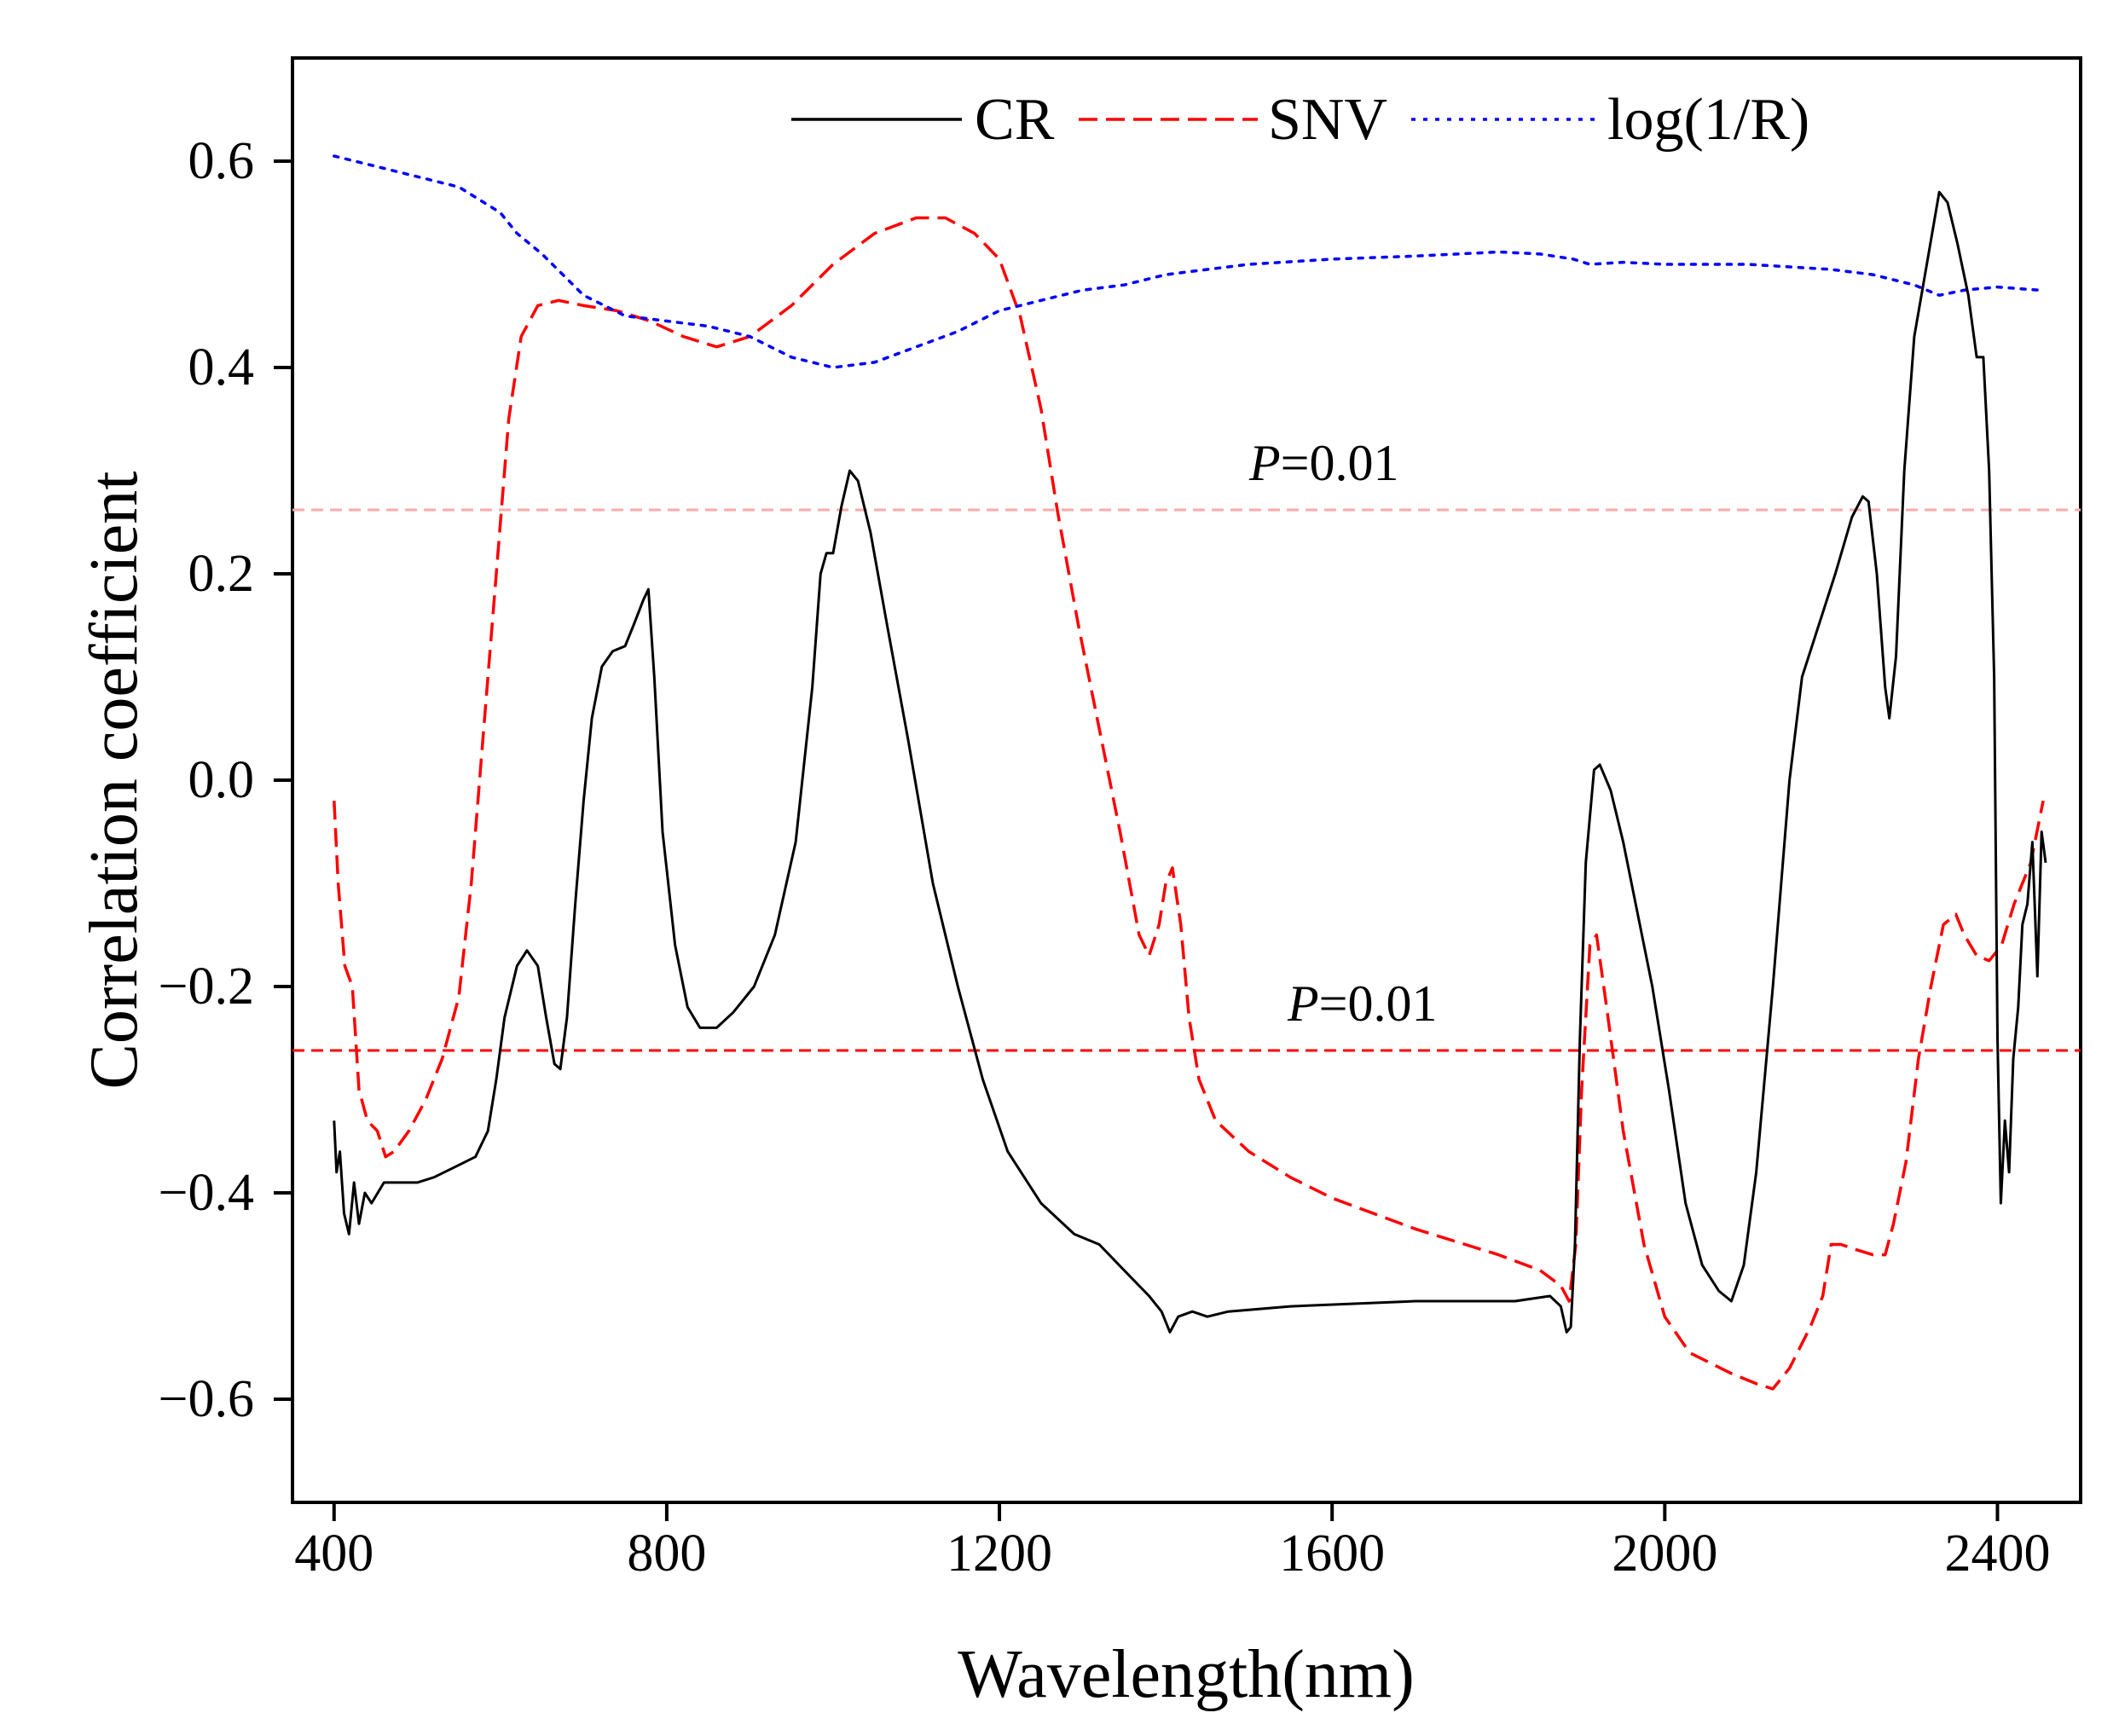  Describe the element at coordinates (206, 1193) in the screenshot. I see `y-tick-label: −0.4` at that location.